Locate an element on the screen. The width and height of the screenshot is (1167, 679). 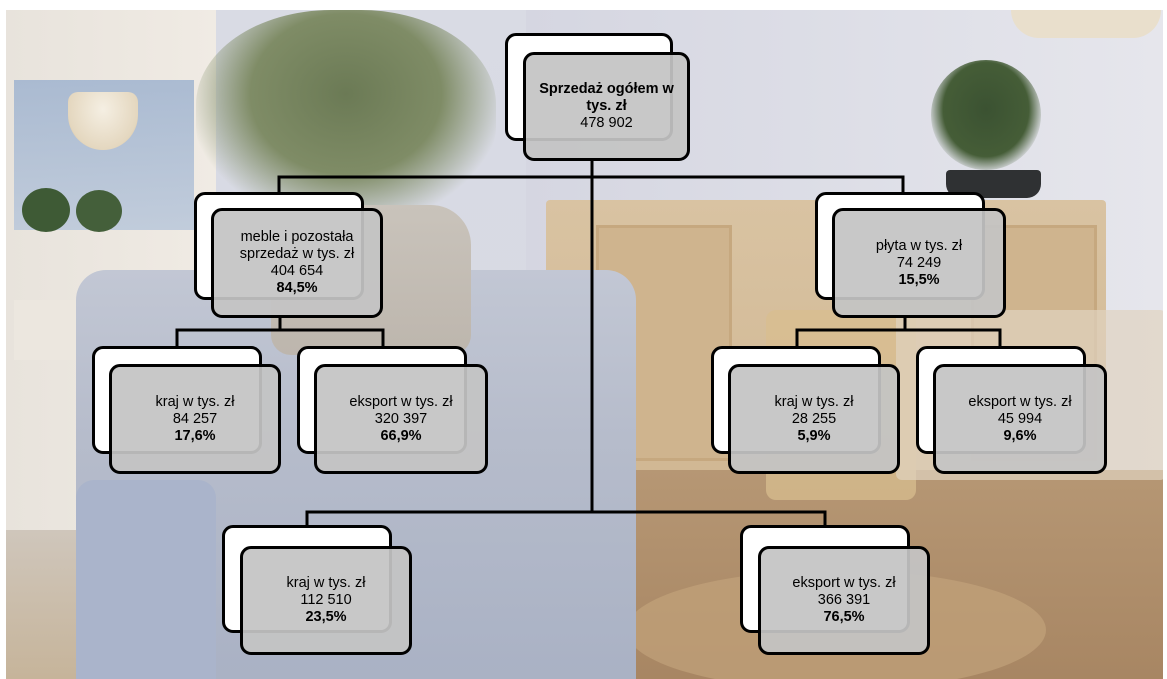
node-meble-kraj-title: kraj w tys. zł is located at coordinates (195, 401).